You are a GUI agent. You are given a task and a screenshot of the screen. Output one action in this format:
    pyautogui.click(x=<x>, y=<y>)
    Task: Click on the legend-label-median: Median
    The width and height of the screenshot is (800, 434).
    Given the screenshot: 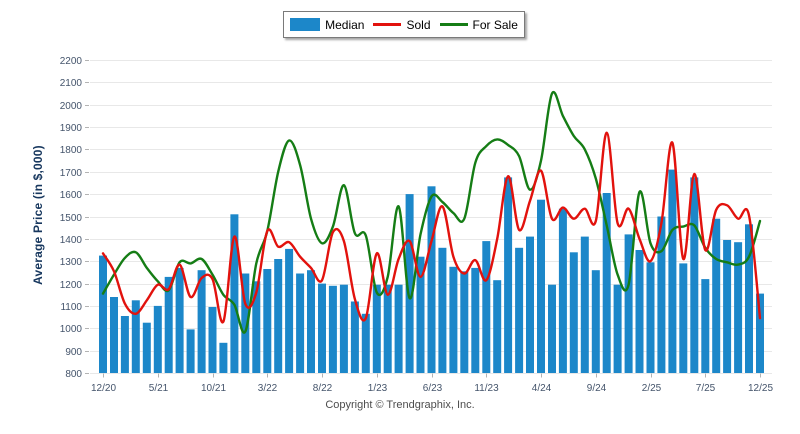 What is the action you would take?
    pyautogui.click(x=345, y=24)
    